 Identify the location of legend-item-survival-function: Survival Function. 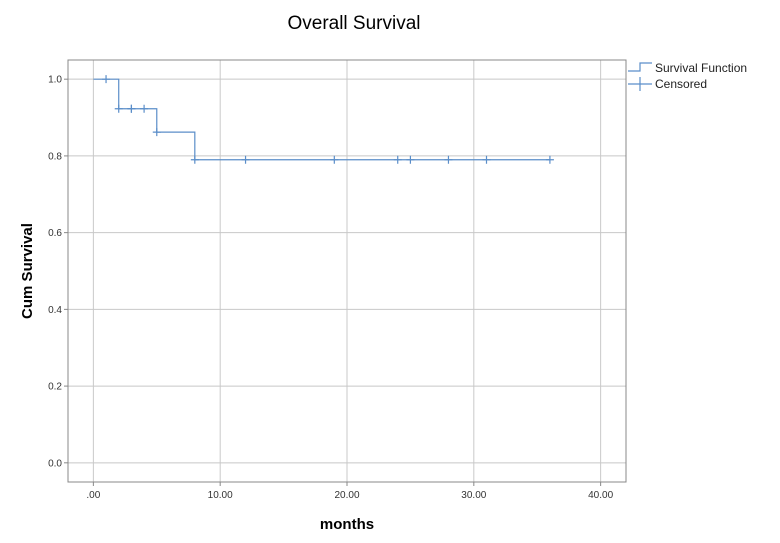
(687, 68).